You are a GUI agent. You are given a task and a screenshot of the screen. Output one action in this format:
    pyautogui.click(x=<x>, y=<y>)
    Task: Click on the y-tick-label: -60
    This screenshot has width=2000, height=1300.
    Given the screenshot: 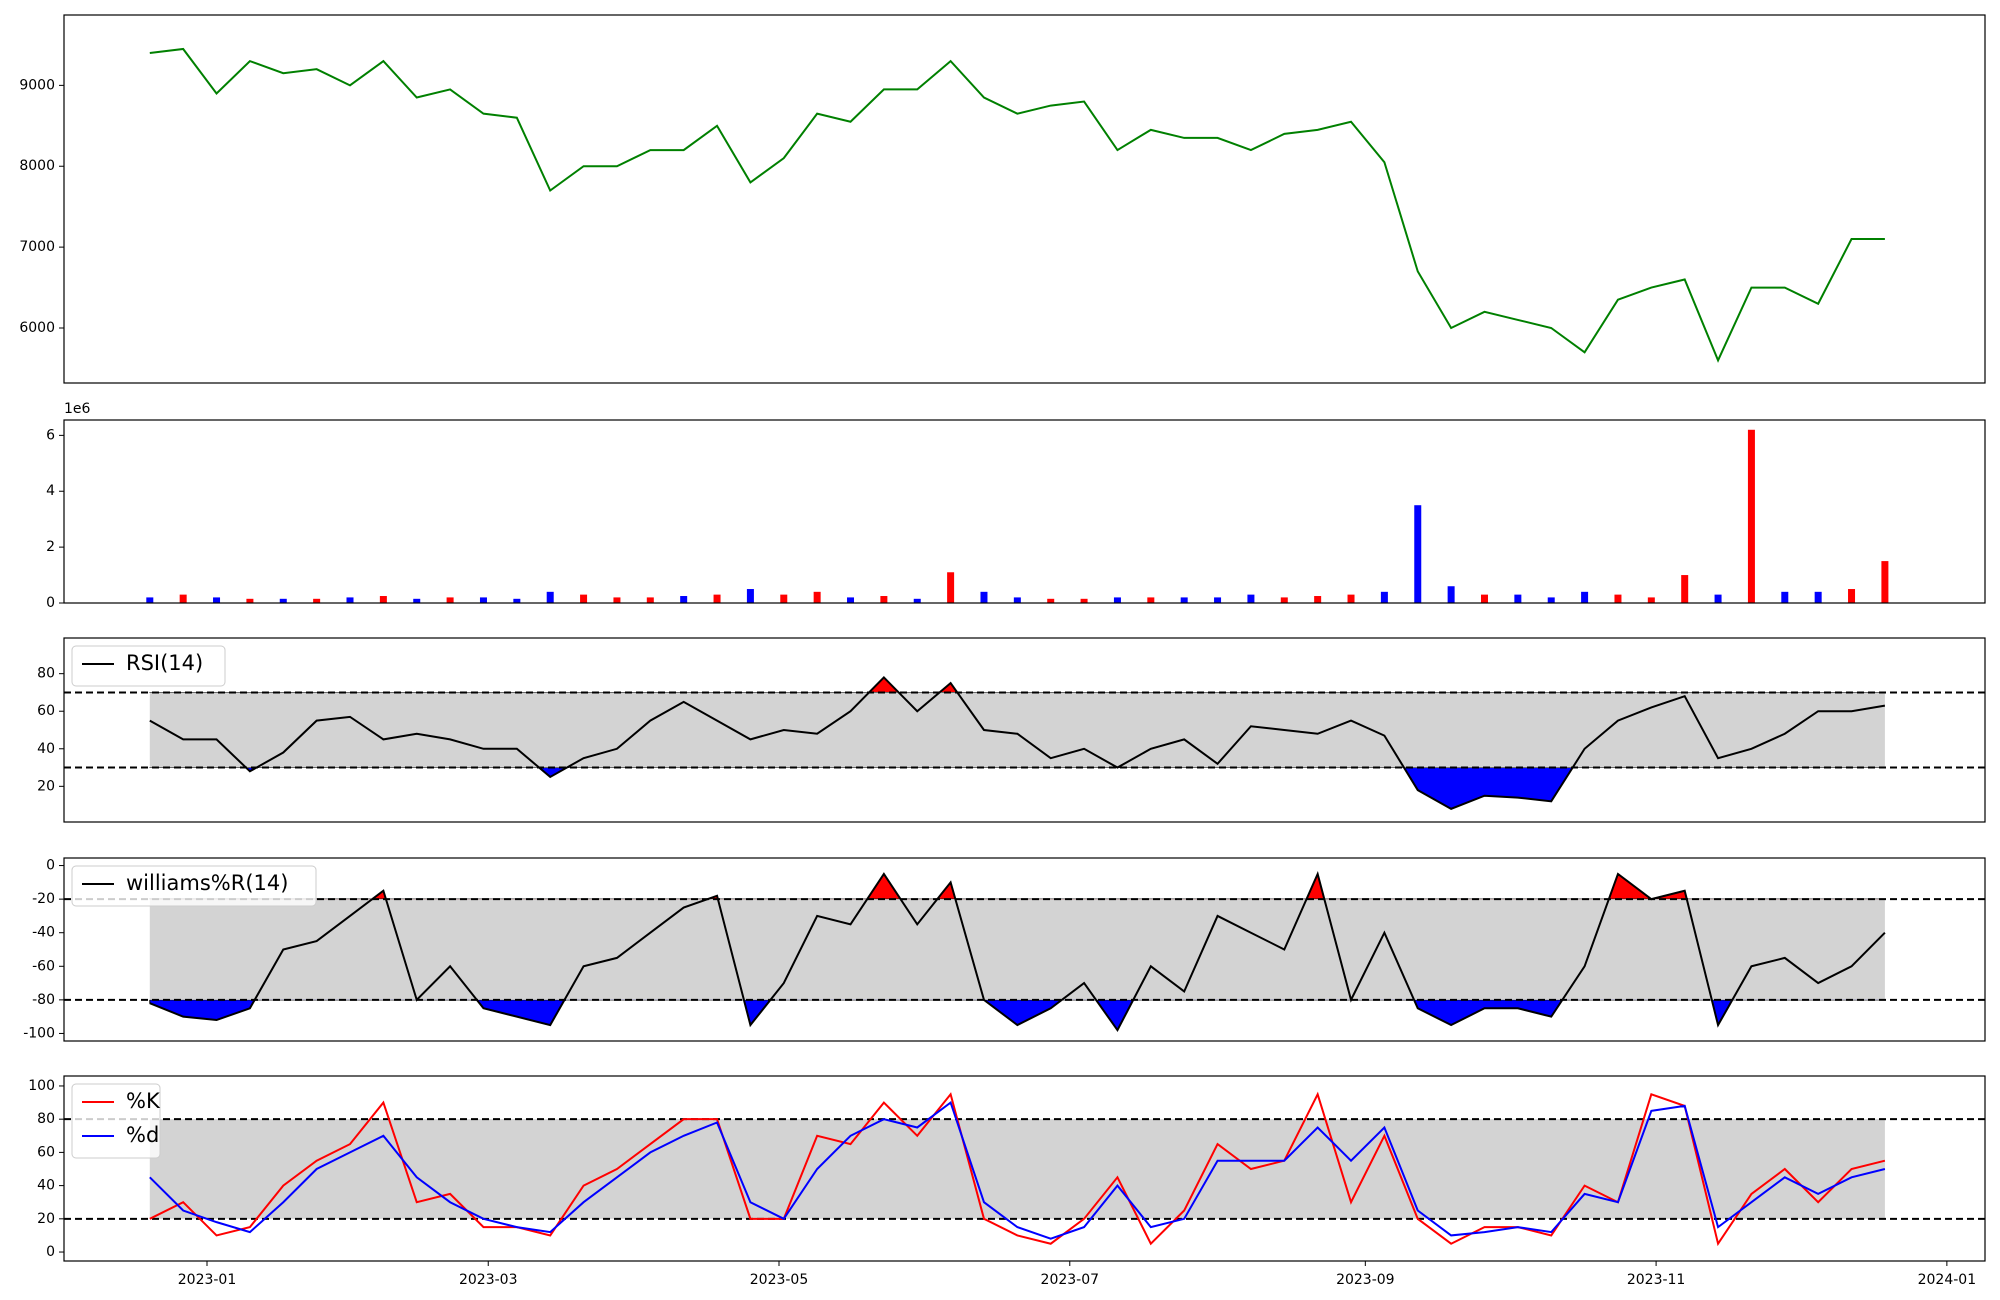 What is the action you would take?
    pyautogui.click(x=43, y=966)
    